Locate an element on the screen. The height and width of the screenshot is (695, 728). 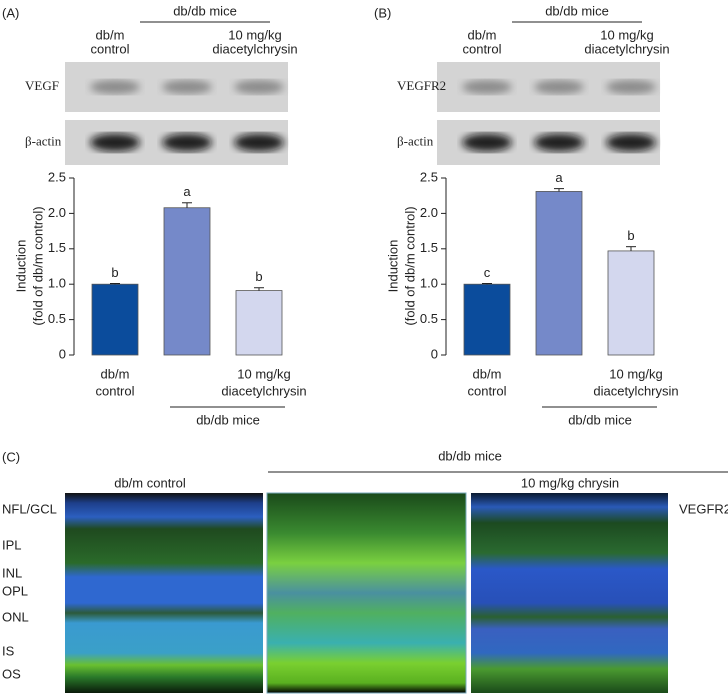
panel-label: (C) is located at coordinates (11, 456).